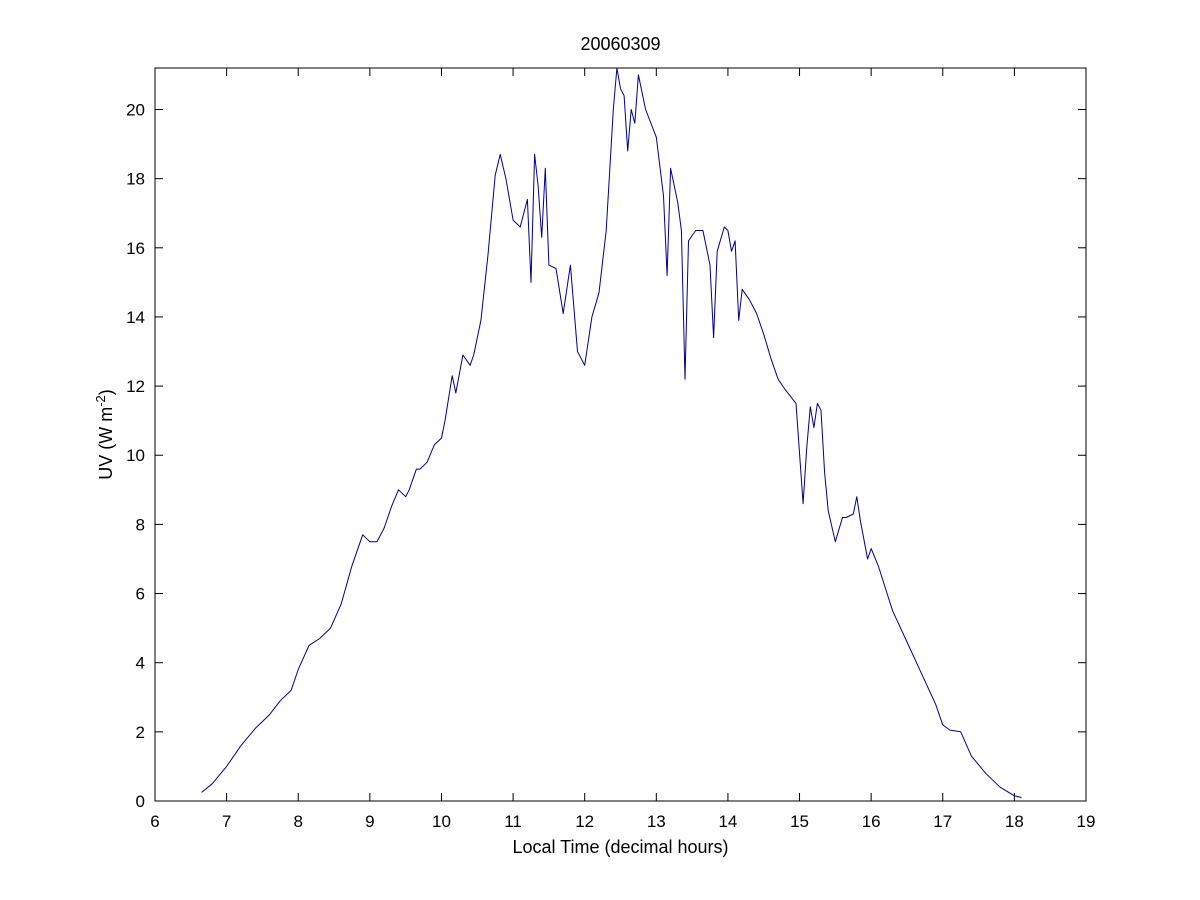  I want to click on y-axis-label-close: ), so click(106, 392).